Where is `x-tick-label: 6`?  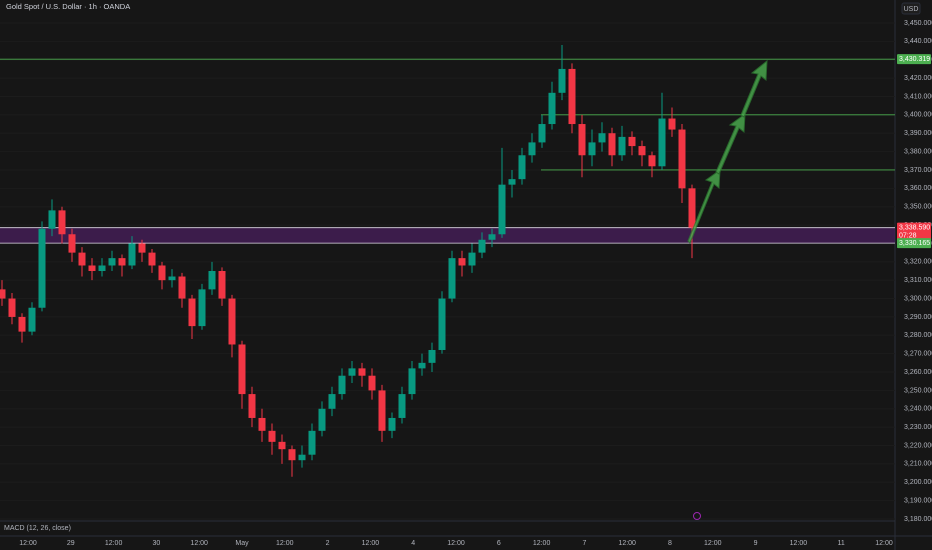
x-tick-label: 6 is located at coordinates (499, 543).